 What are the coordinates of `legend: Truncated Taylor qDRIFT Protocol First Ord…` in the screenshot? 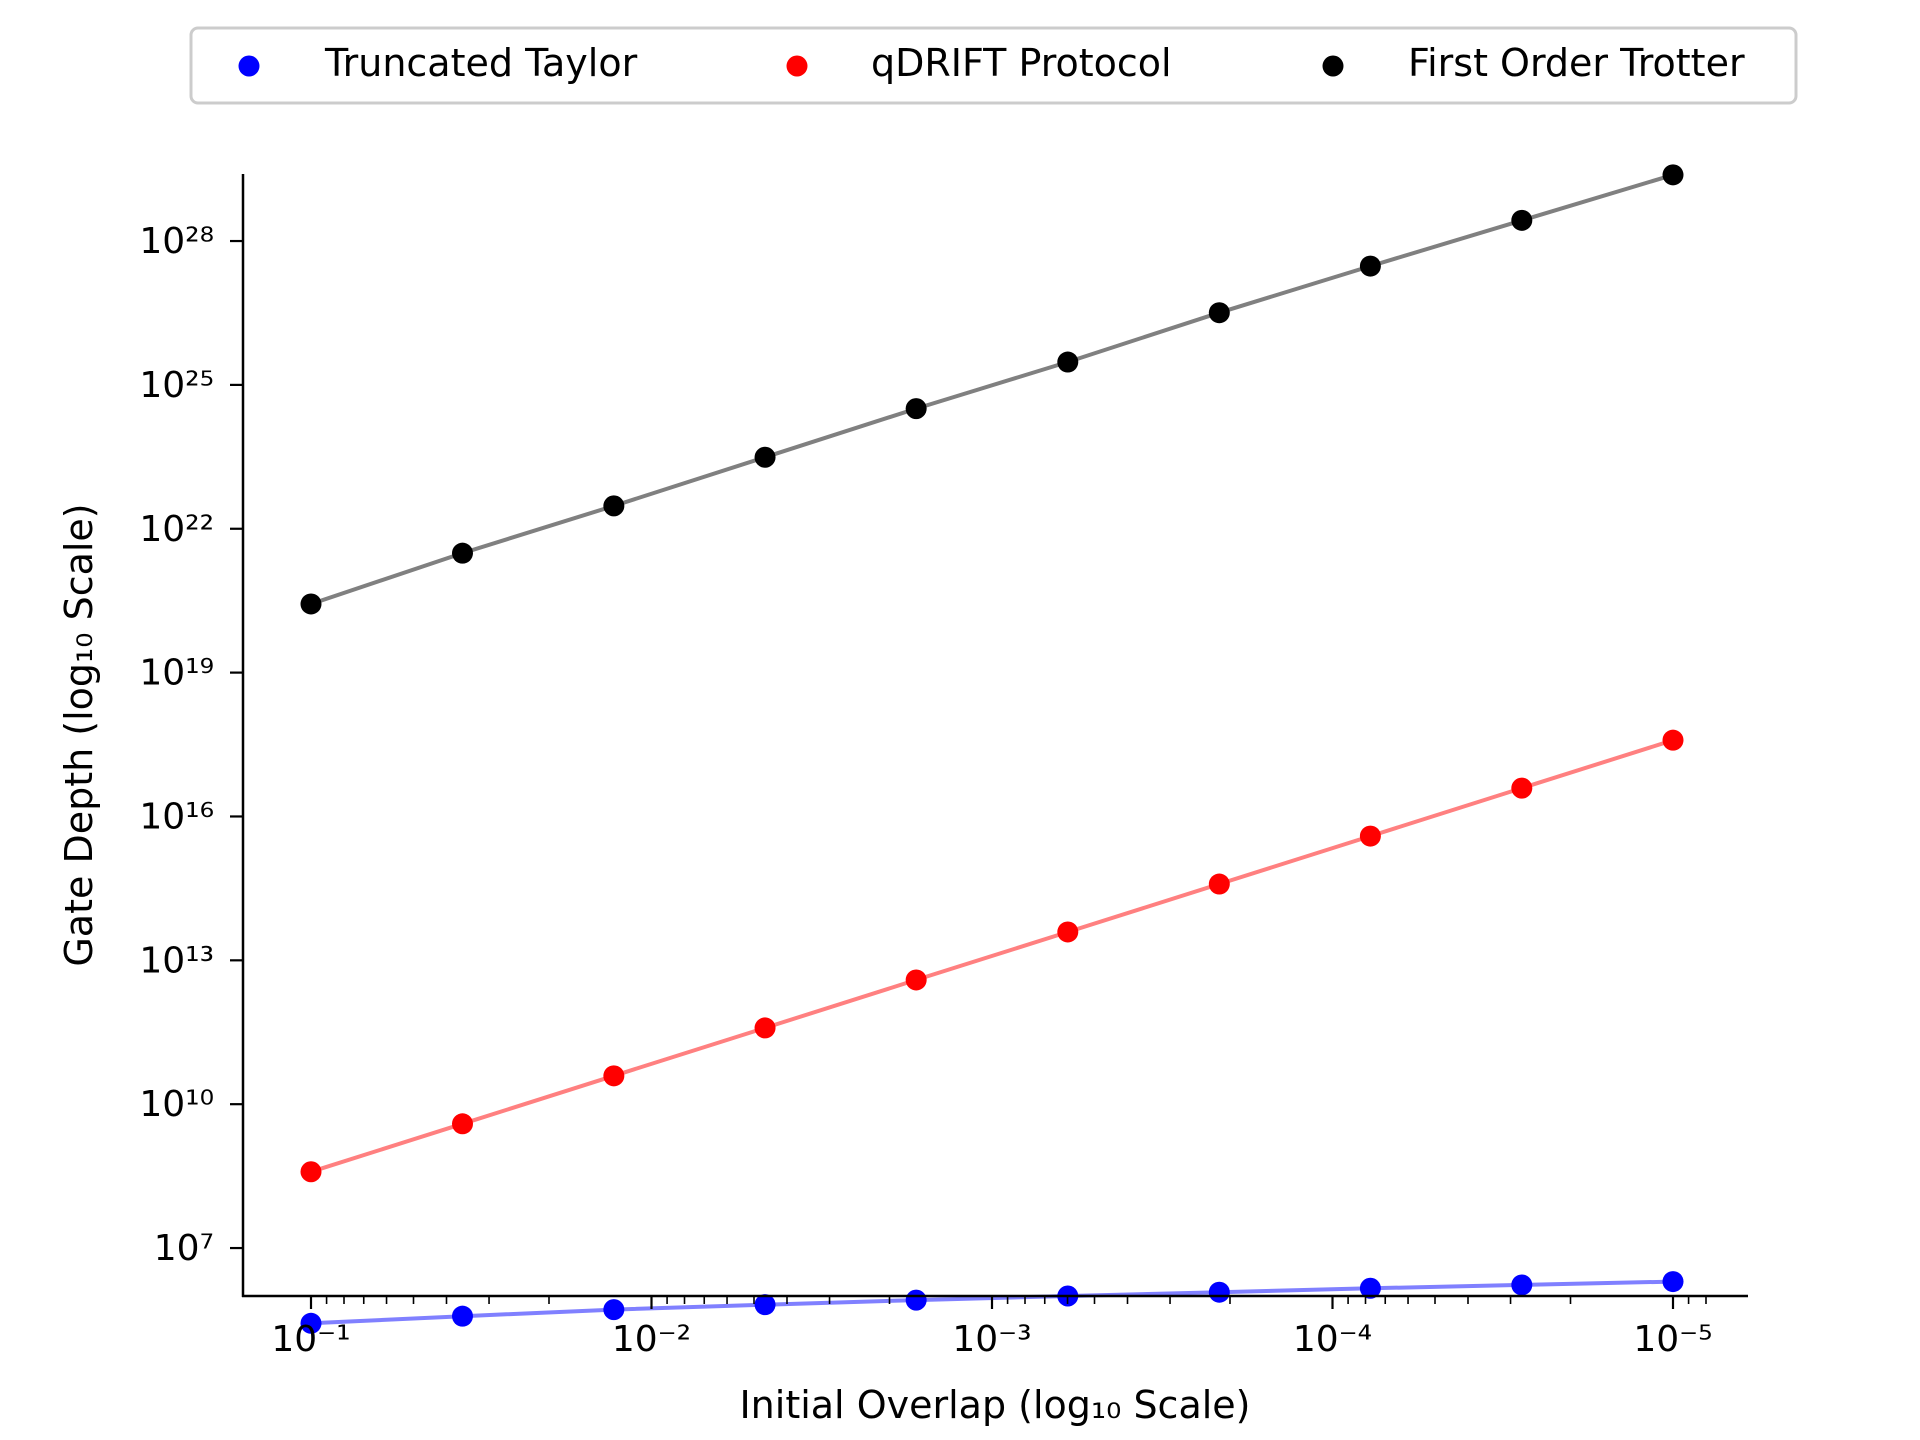 It's located at (993, 65).